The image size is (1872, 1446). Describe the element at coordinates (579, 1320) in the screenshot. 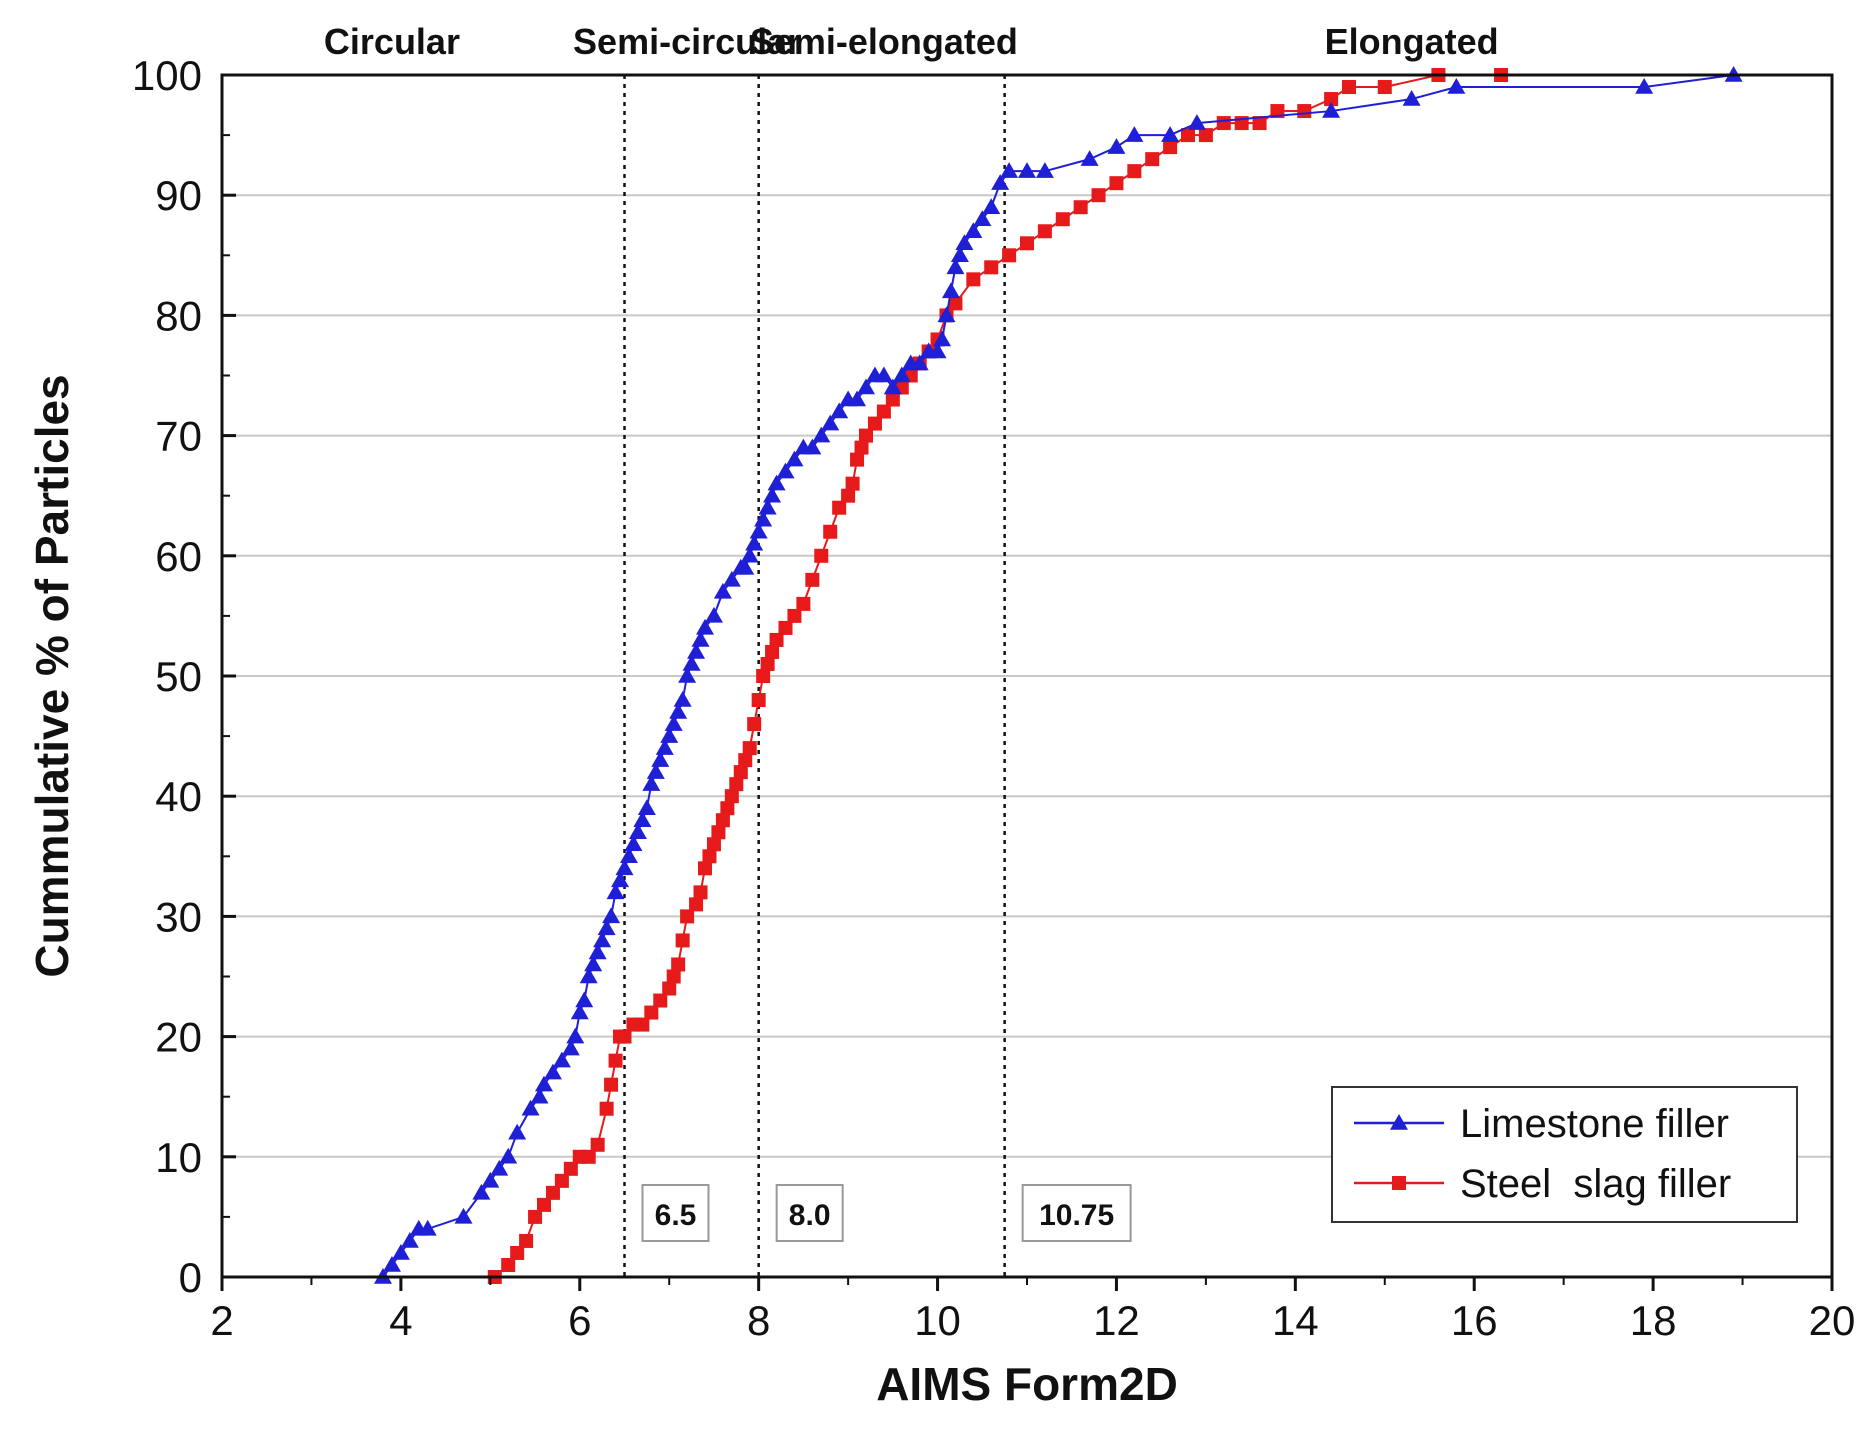

I see `x-tick-label: 6` at that location.